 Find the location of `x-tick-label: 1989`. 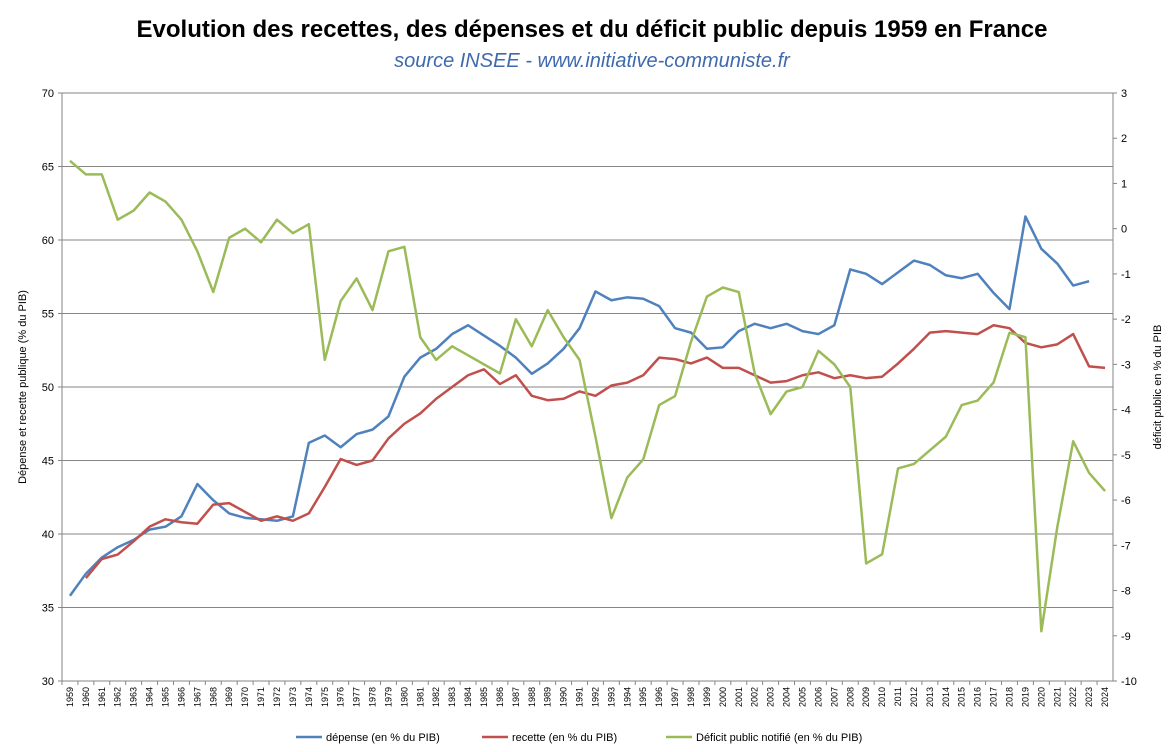

x-tick-label: 1989 is located at coordinates (548, 697).